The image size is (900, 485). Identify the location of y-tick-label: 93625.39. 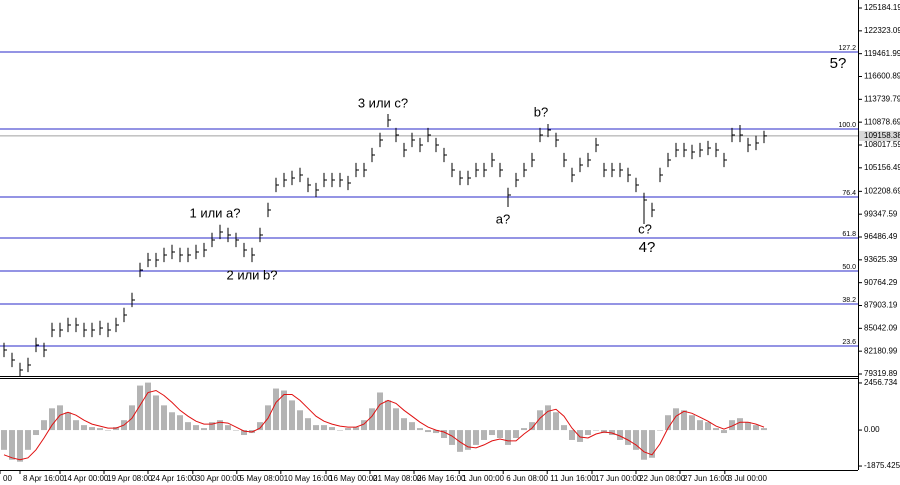
(881, 259).